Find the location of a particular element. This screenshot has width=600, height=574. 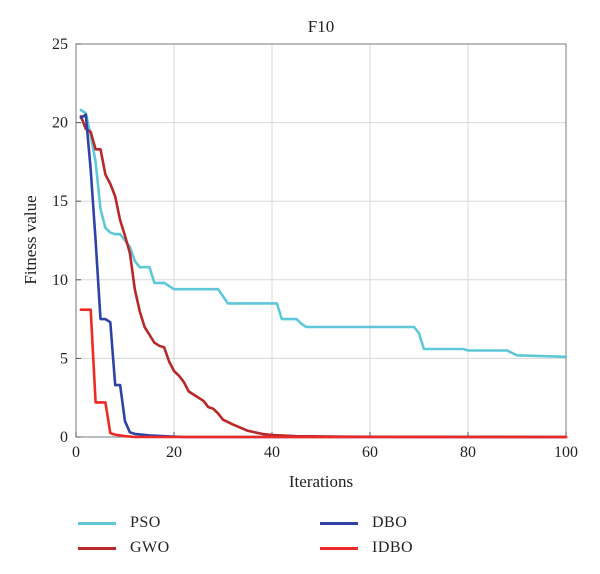

legend-swatch-gwo is located at coordinates (97, 548).